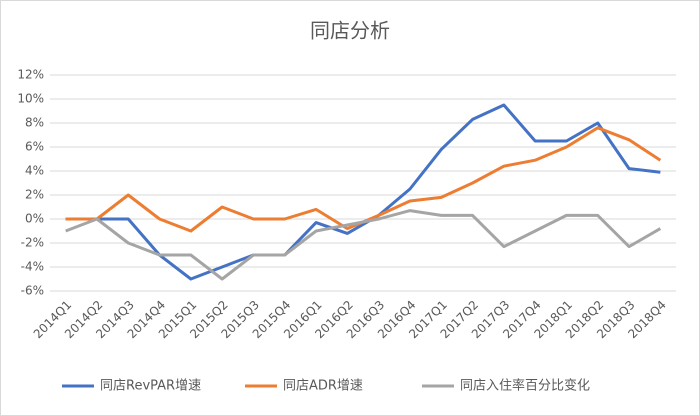 The image size is (700, 416). What do you see at coordinates (323, 386) in the screenshot?
I see `legend-label: 同店ADR增速` at bounding box center [323, 386].